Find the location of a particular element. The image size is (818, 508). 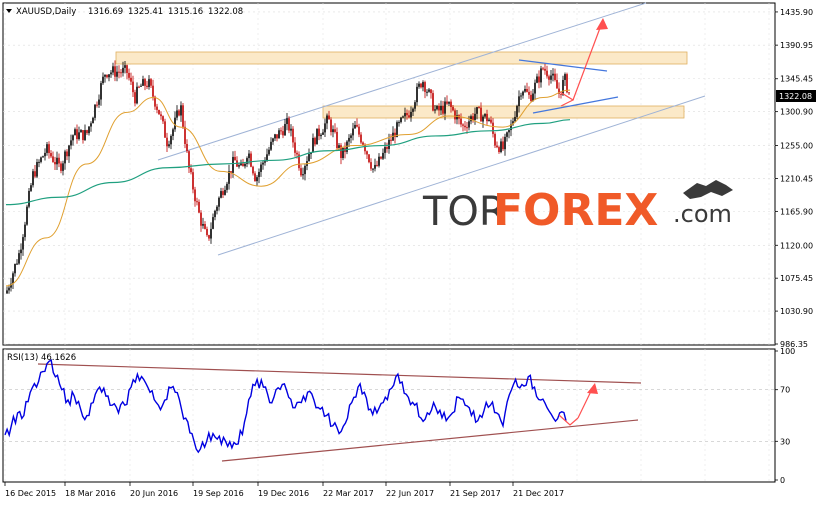

dropdown-triangle-icon is located at coordinates (9, 11).